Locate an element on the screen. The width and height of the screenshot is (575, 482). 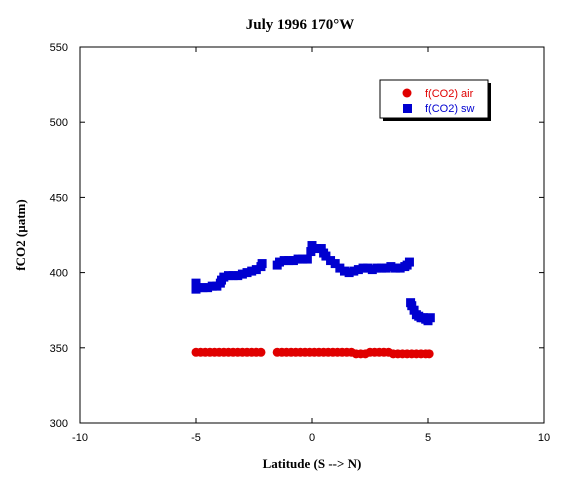
legend-sw-label: f(CO2) sw is located at coordinates (450, 109).